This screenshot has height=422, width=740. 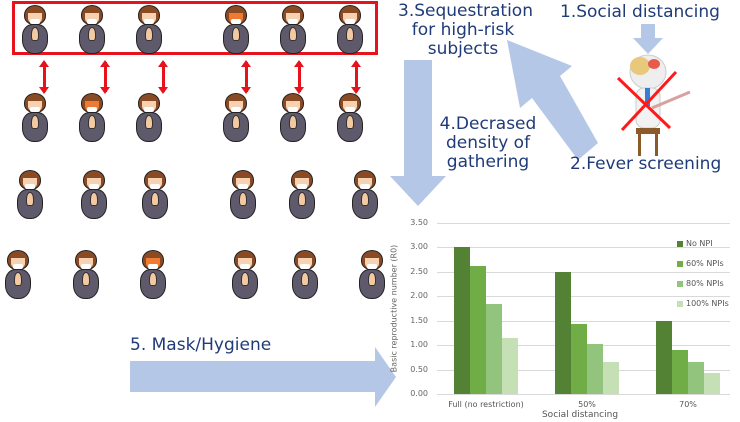 What do you see at coordinates (195, 28) in the screenshot?
I see `high-risk-group-box` at bounding box center [195, 28].